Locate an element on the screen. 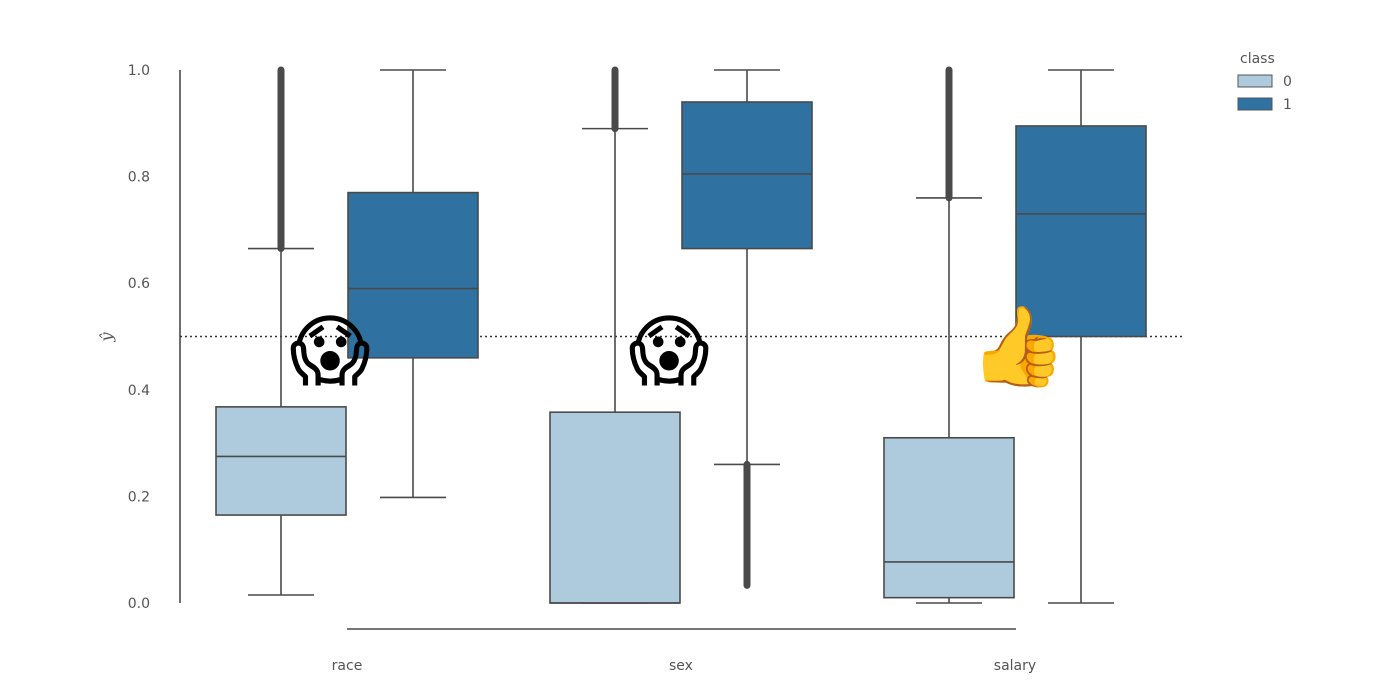 Image resolution: width=1400 pixels, height=697 pixels. box-0-sex is located at coordinates (615, 335).